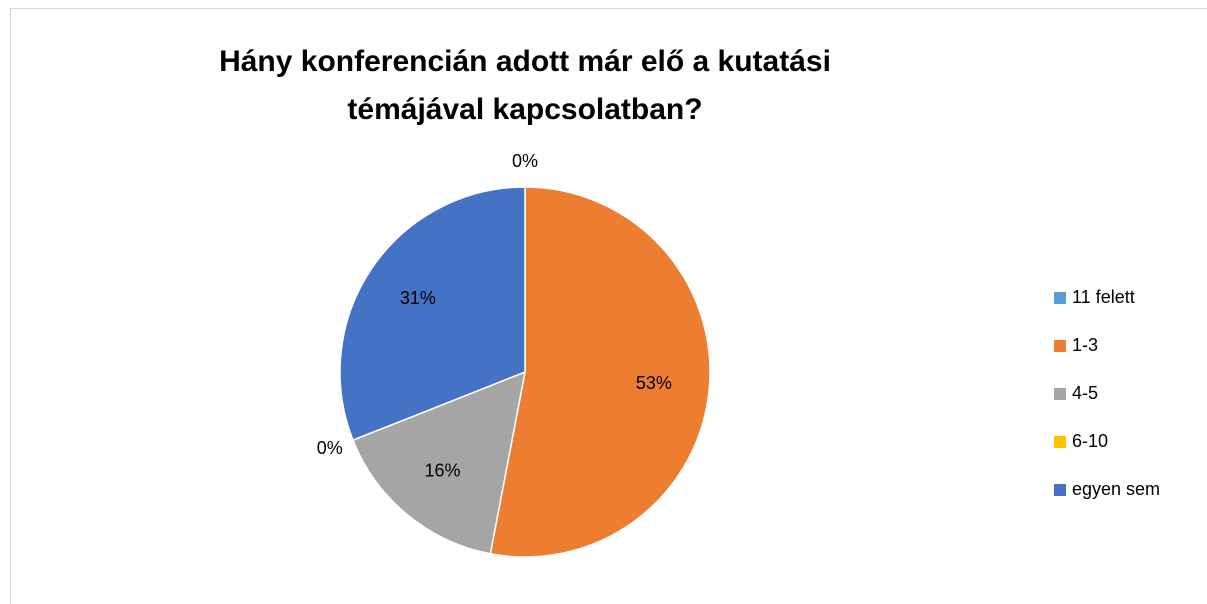 The image size is (1207, 604). What do you see at coordinates (1085, 393) in the screenshot?
I see `legend-label: 4-5` at bounding box center [1085, 393].